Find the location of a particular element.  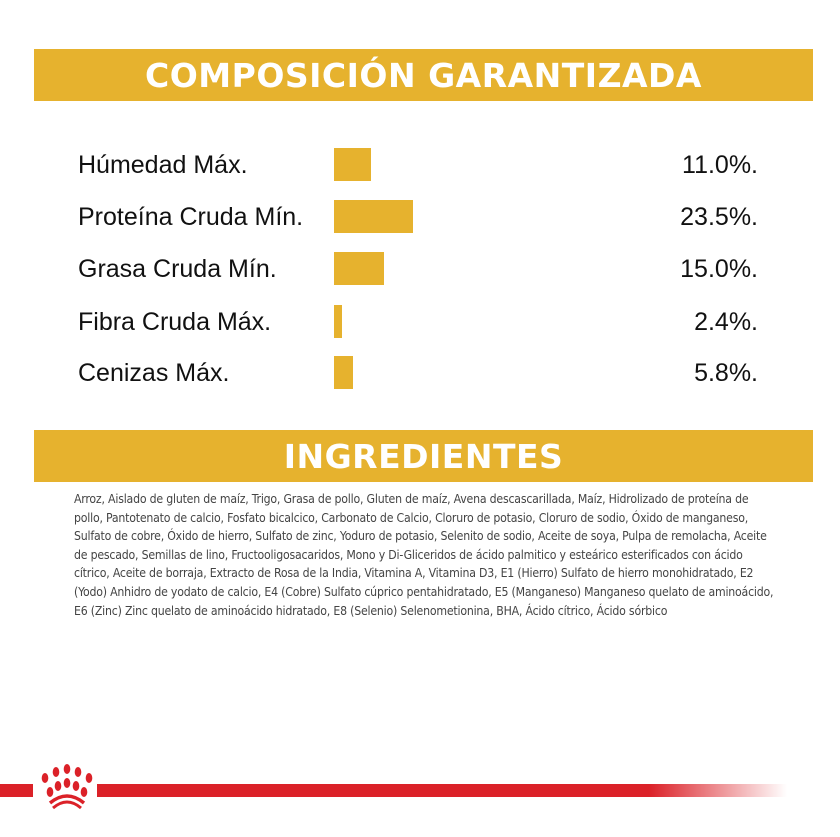

nutrient-value: 11.0%. is located at coordinates (720, 165).